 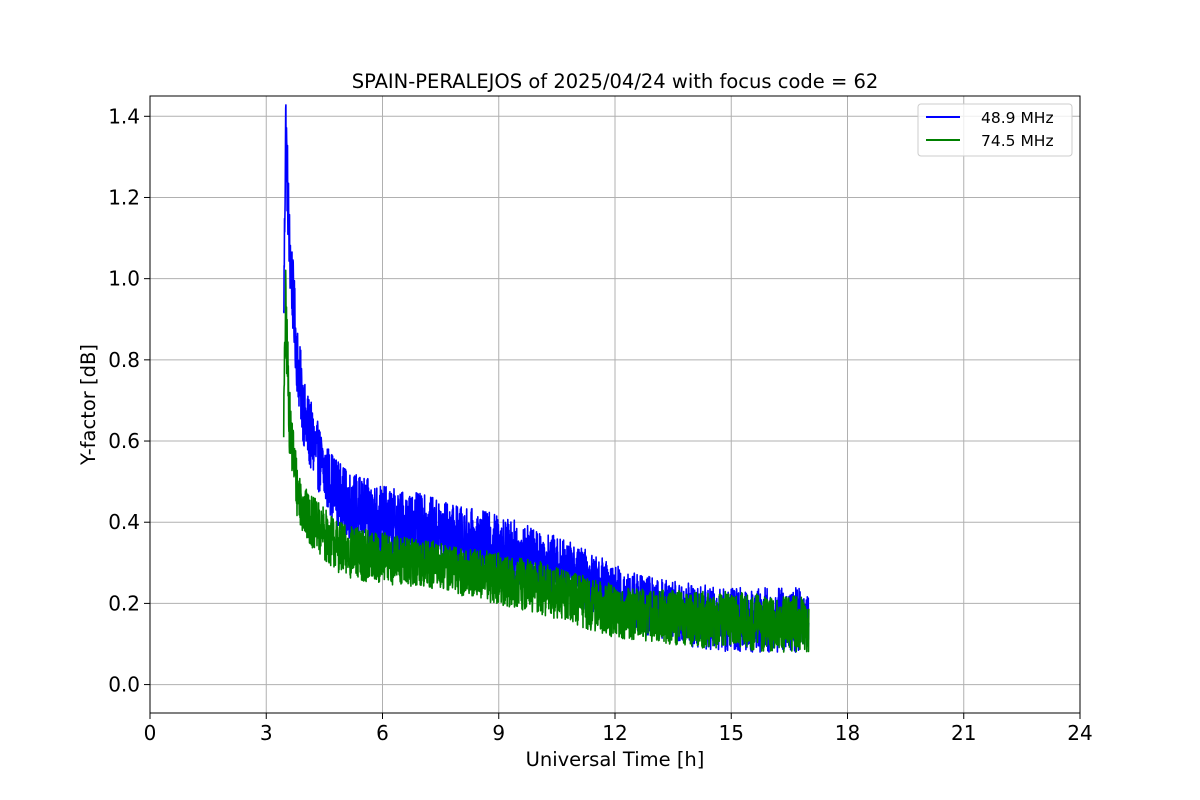 What do you see at coordinates (382, 733) in the screenshot?
I see `x-tick-label: 6` at bounding box center [382, 733].